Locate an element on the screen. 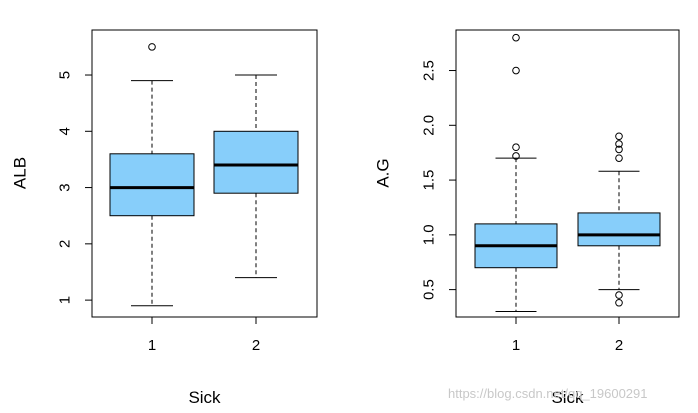 The width and height of the screenshot is (698, 413). panel1-y-tick-label: 2 is located at coordinates (65, 244).